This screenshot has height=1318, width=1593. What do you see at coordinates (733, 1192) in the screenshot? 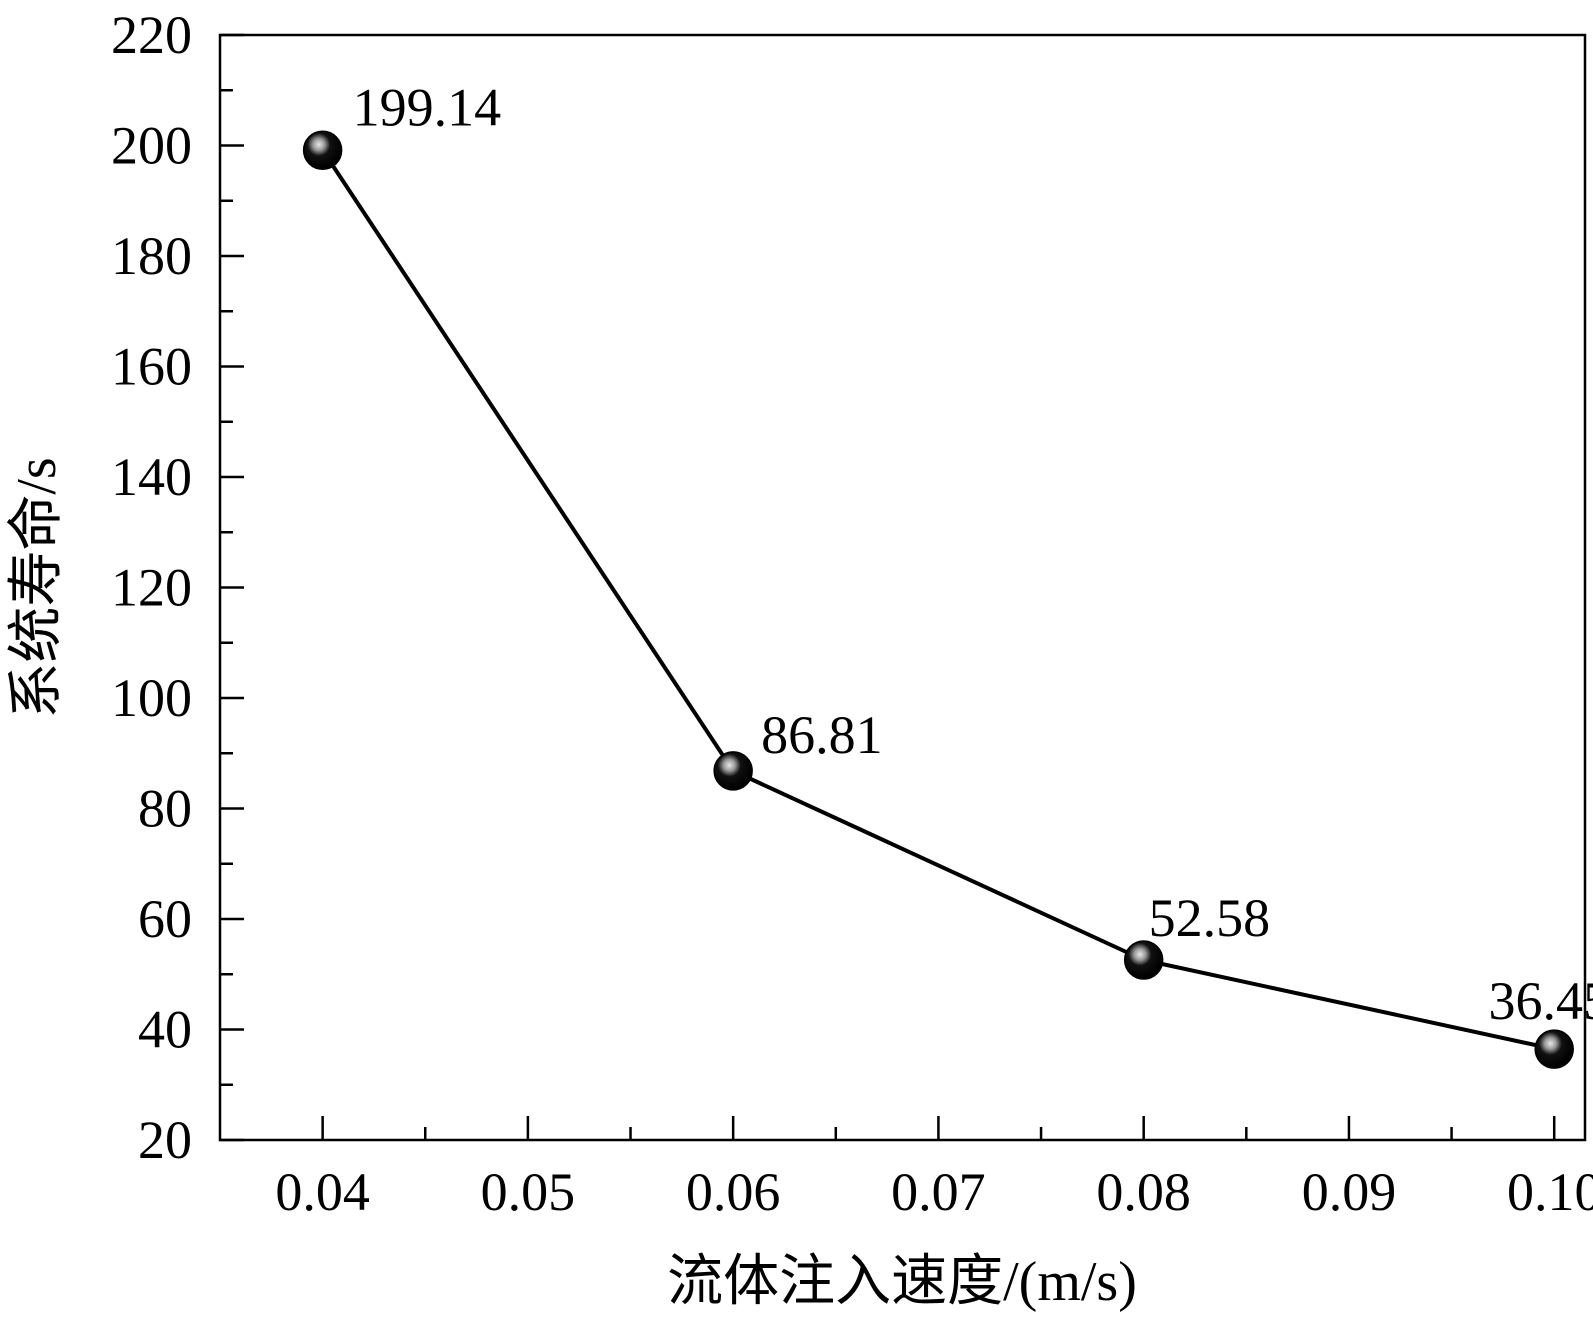
I see `x-tick-label: 0.06` at bounding box center [733, 1192].